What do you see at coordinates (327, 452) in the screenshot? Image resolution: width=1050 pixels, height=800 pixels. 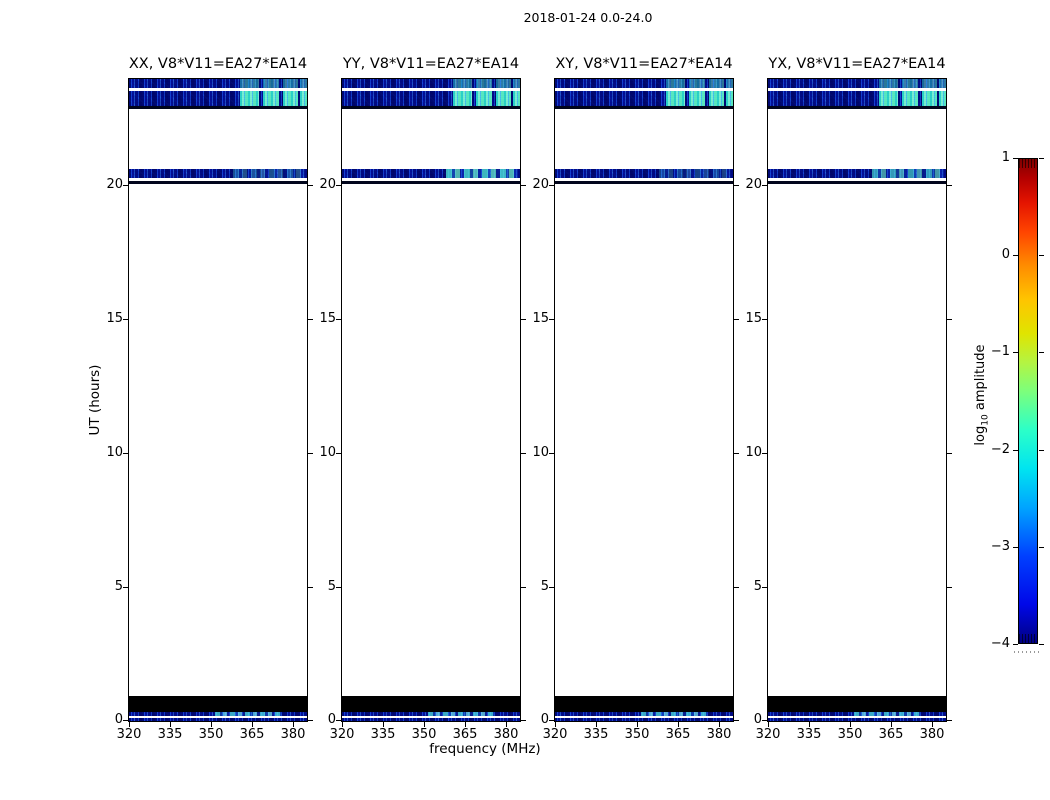 I see `y-tick-label: 10` at bounding box center [327, 452].